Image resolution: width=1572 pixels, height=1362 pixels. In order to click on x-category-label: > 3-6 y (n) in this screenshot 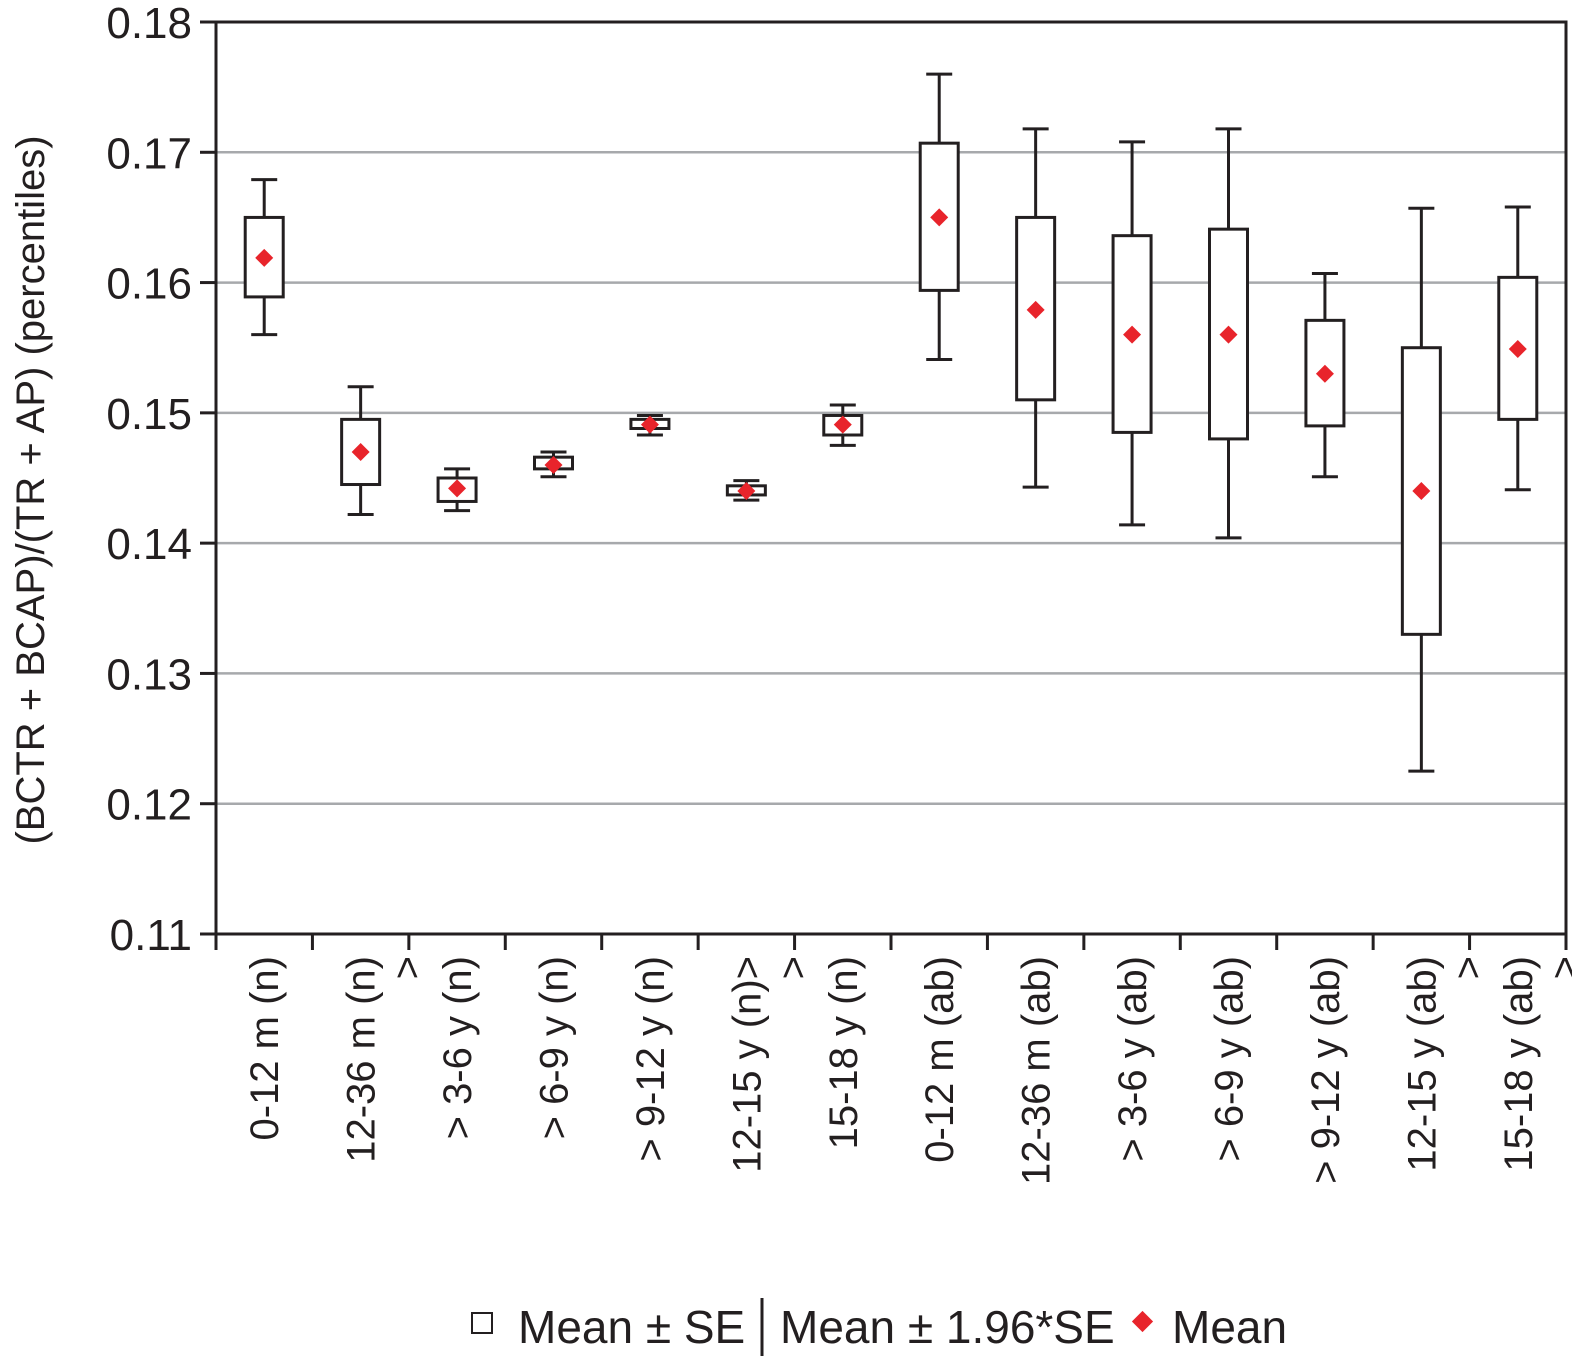, I will do `click(458, 1047)`.